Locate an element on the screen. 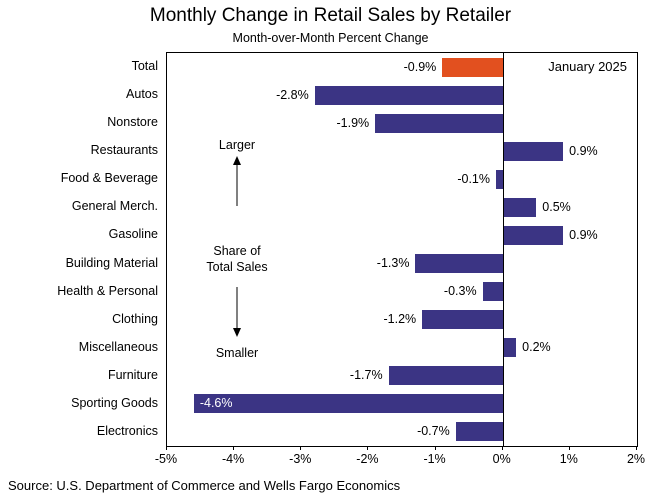  bar-total is located at coordinates (472, 67).